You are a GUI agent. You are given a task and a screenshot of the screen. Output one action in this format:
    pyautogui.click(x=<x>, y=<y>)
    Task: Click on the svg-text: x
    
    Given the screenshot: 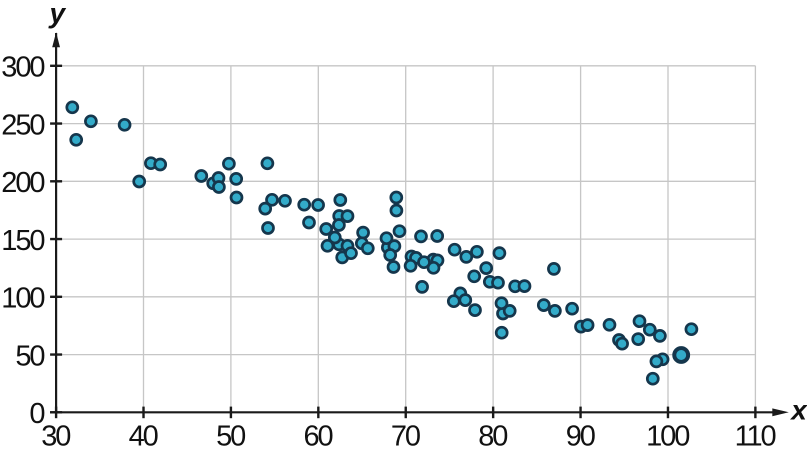 What is the action you would take?
    pyautogui.click(x=798, y=410)
    